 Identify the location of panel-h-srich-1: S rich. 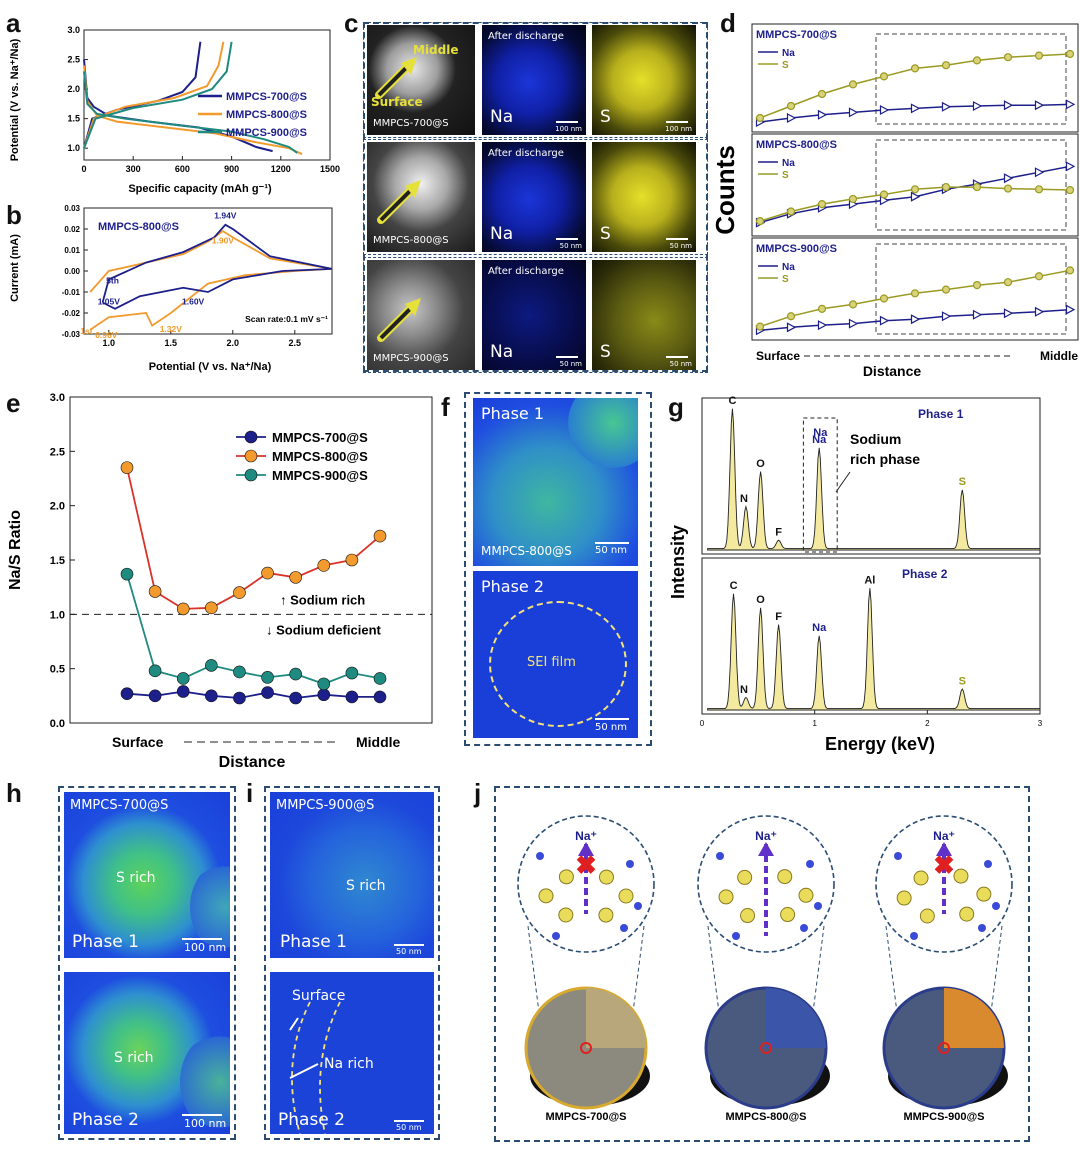
(136, 878).